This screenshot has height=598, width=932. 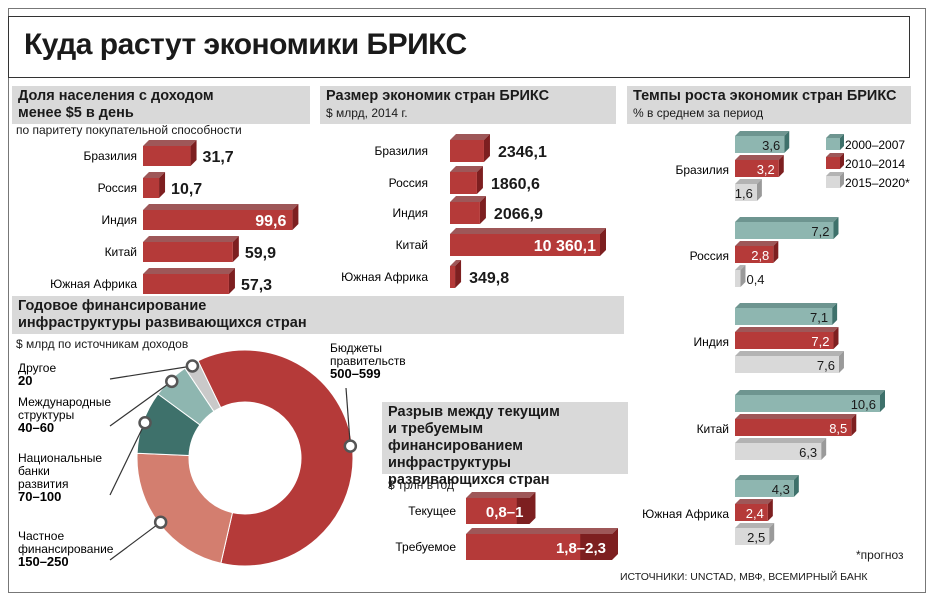 What do you see at coordinates (711, 342) in the screenshot?
I see `growth-category-label: Индия` at bounding box center [711, 342].